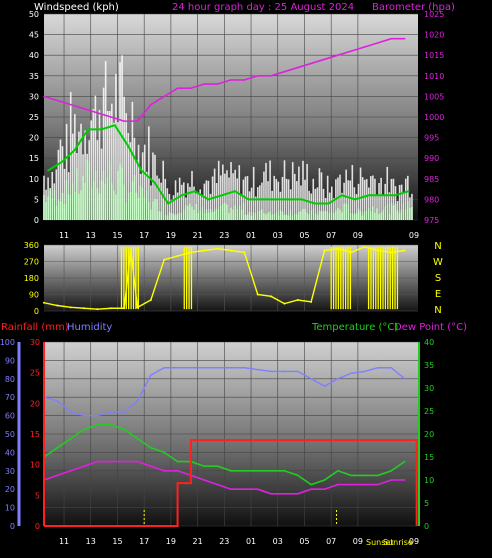 The height and width of the screenshot is (558, 492). Describe the element at coordinates (224, 541) in the screenshot. I see `temp-x-tick: 23` at that location.